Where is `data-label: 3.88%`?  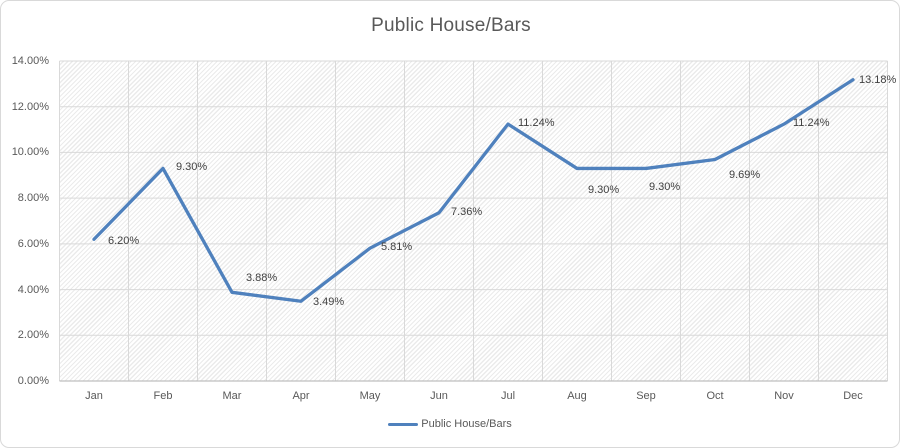
data-label: 3.88% is located at coordinates (262, 278).